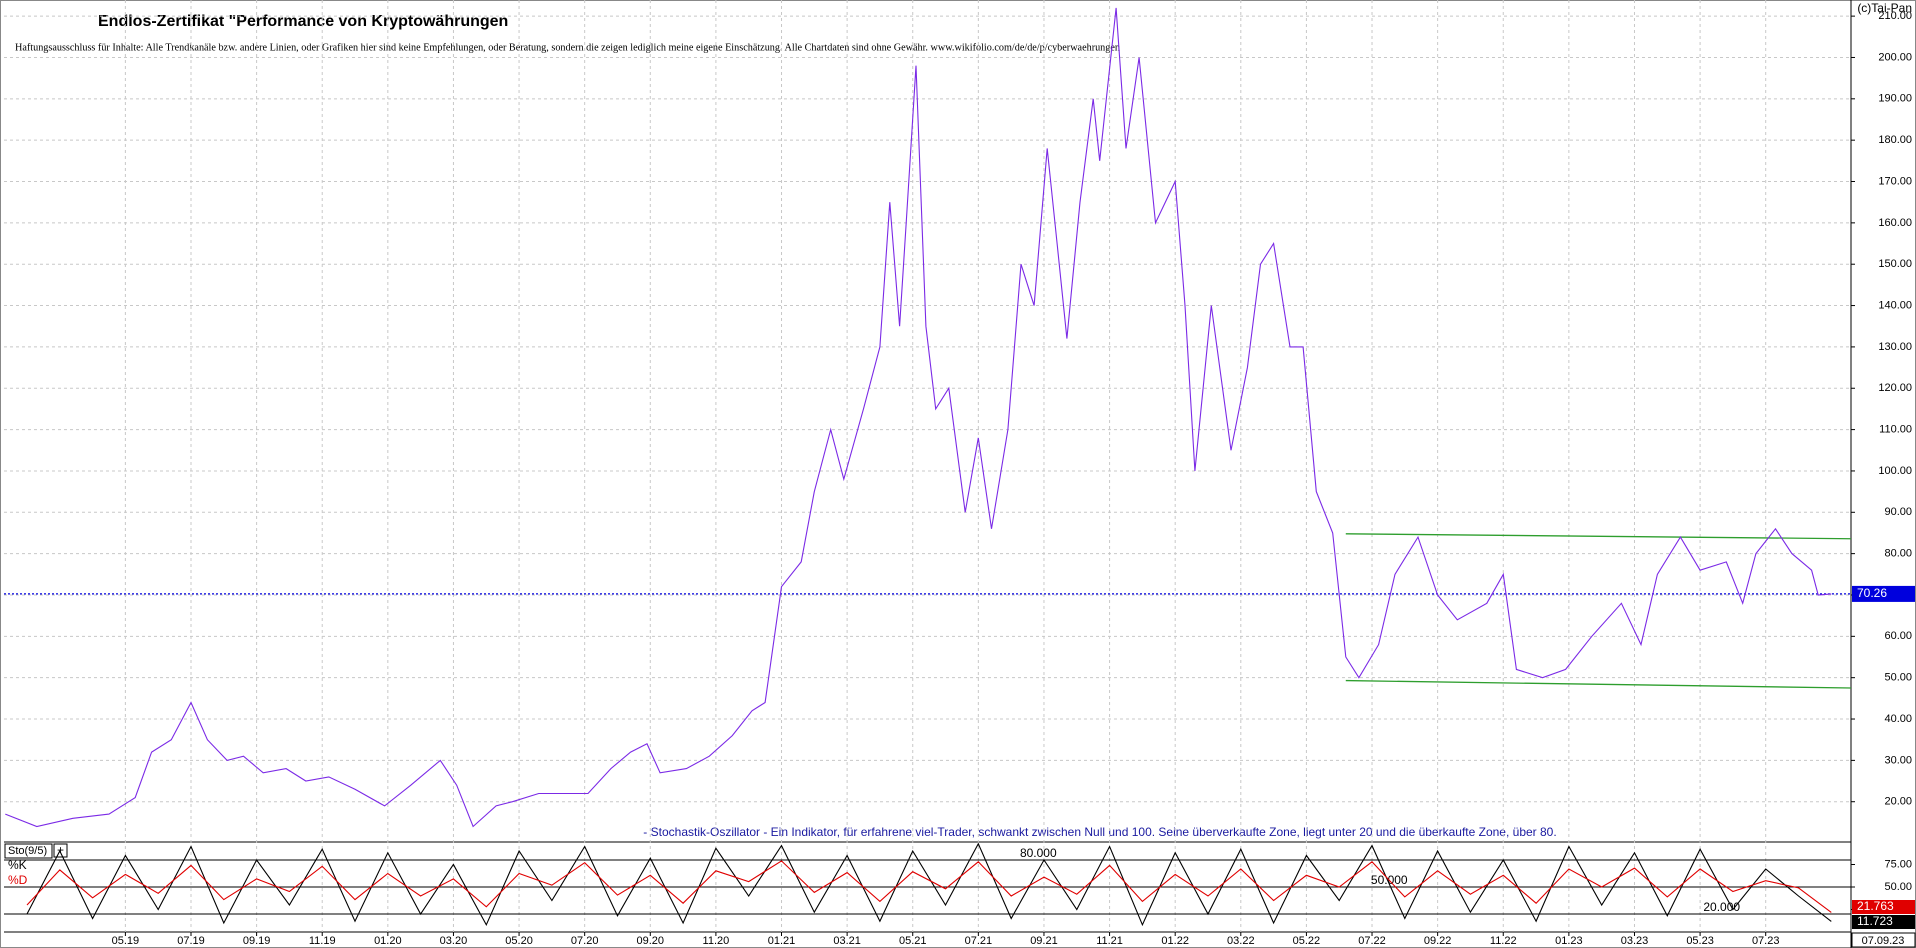 Image resolution: width=1916 pixels, height=948 pixels. I want to click on end-date: 07.09.23, so click(1883, 941).